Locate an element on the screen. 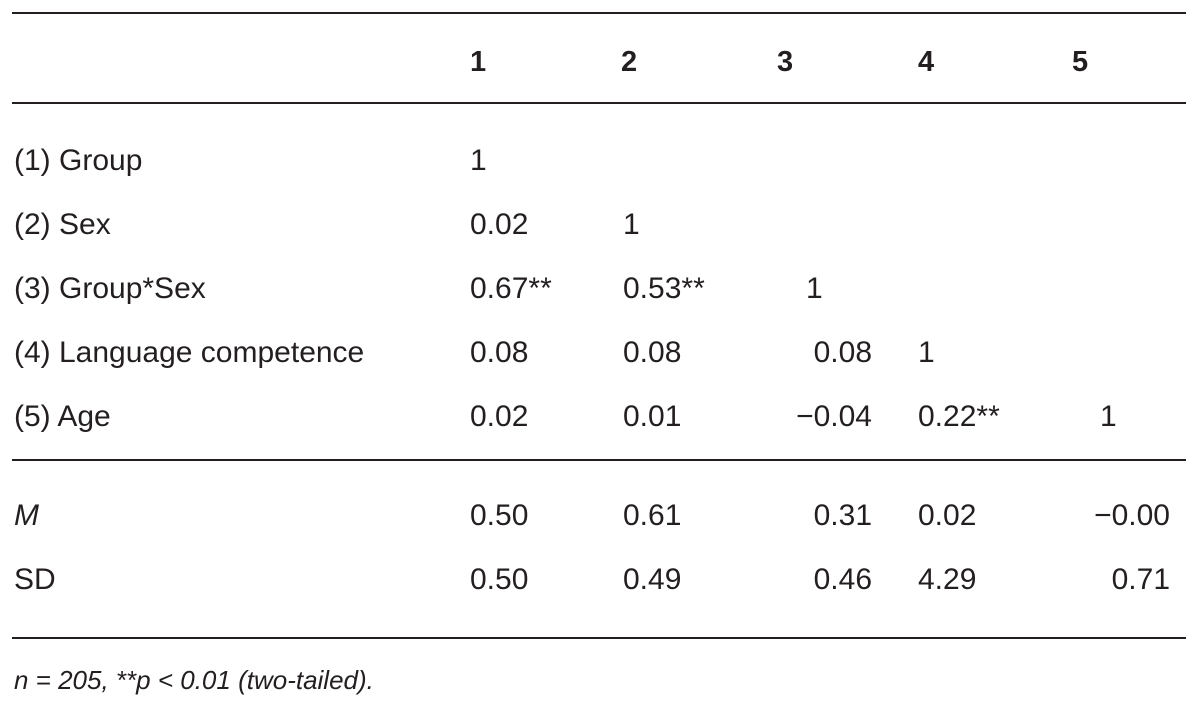  table-cell: 0.61 is located at coordinates (652, 515).